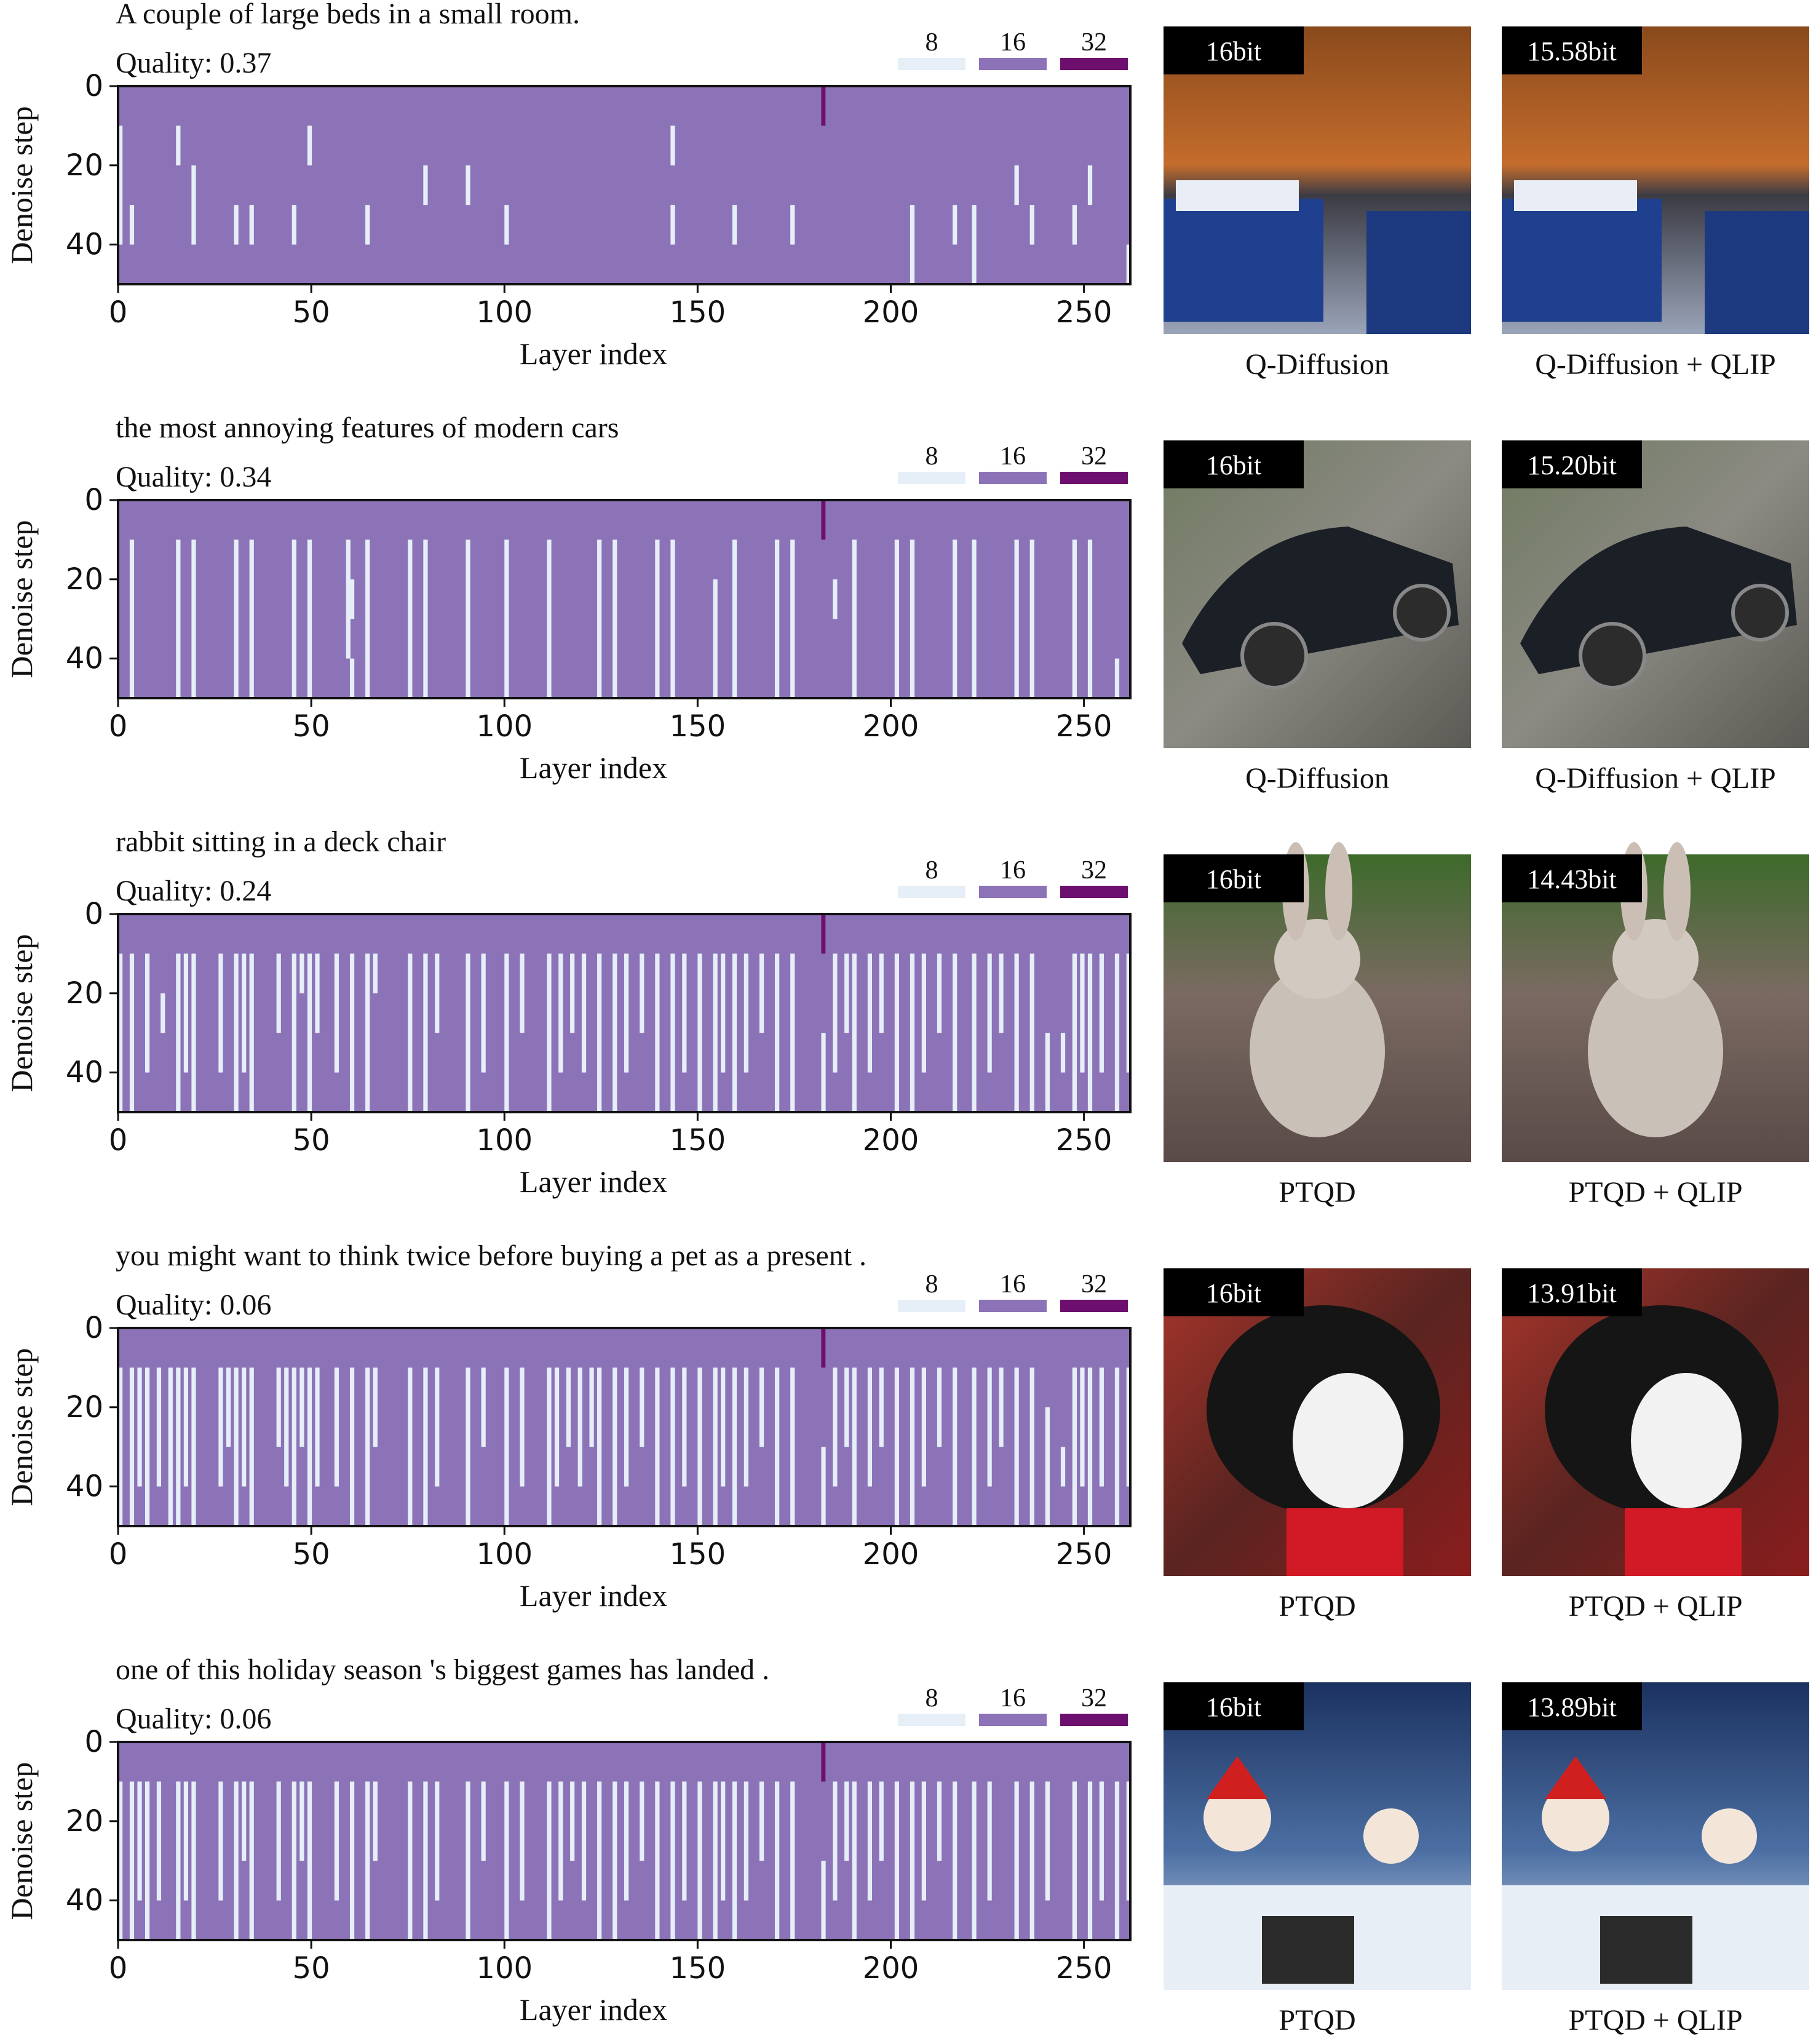  What do you see at coordinates (1094, 457) in the screenshot?
I see `legend-label-32bit: 32` at bounding box center [1094, 457].